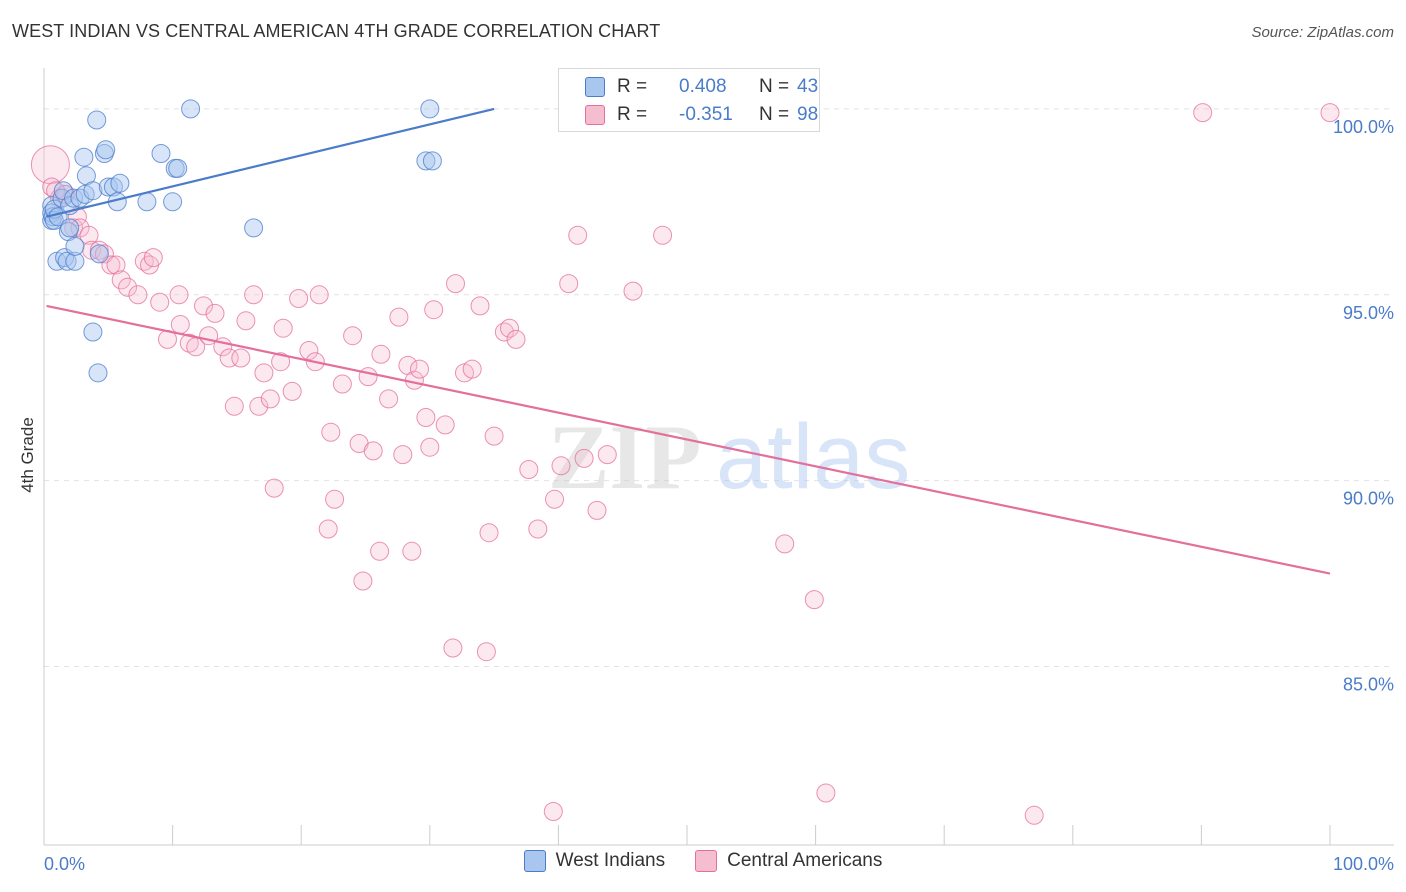 The height and width of the screenshot is (892, 1406). I want to click on source-label: Source: ZipAtlas.com, so click(1322, 32).